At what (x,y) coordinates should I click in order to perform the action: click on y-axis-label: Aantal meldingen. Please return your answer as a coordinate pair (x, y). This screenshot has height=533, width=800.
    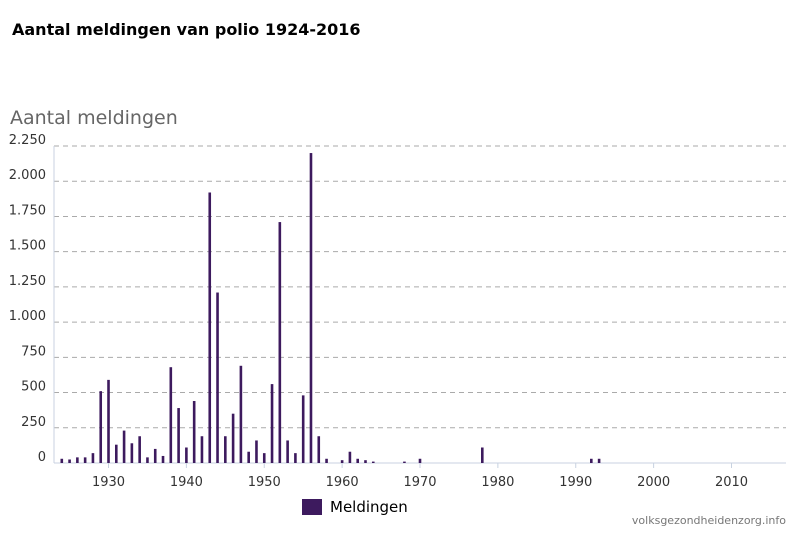
    Looking at the image, I should click on (94, 118).